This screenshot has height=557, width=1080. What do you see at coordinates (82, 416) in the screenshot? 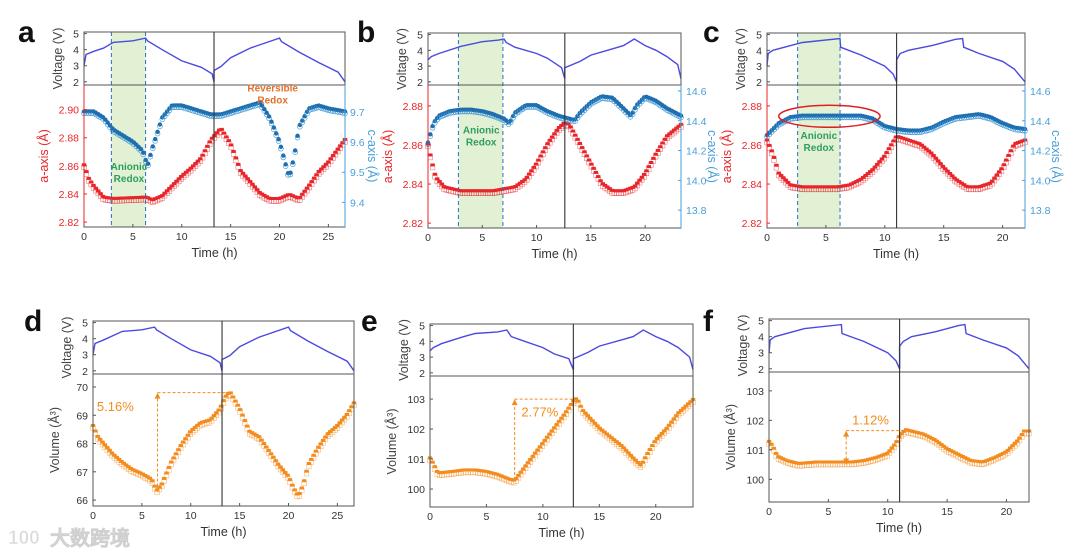
I see `left-tick-label: 69` at bounding box center [82, 416].